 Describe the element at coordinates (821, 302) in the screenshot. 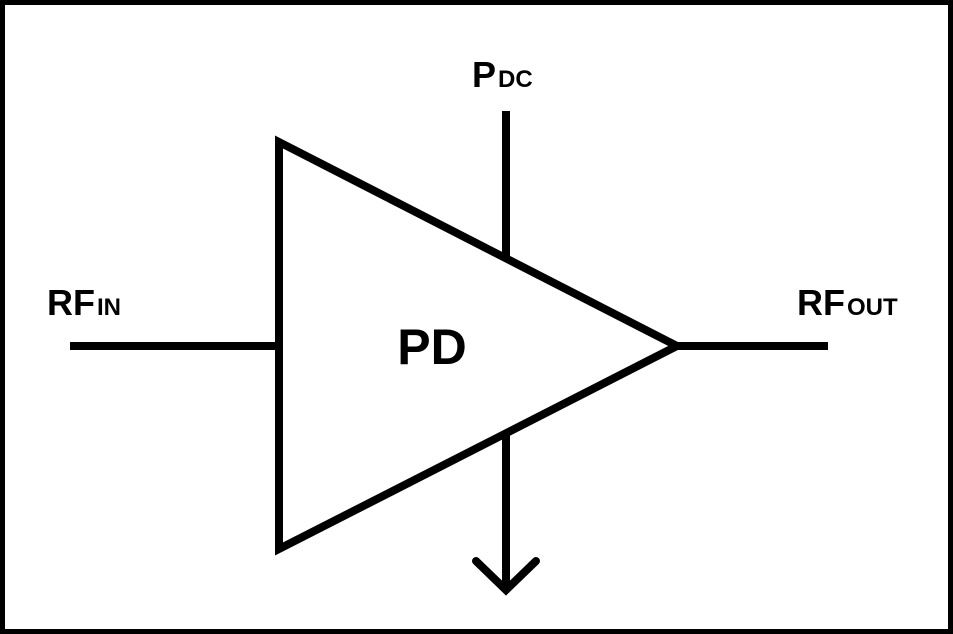

I see `output-port-label-main: RF` at that location.